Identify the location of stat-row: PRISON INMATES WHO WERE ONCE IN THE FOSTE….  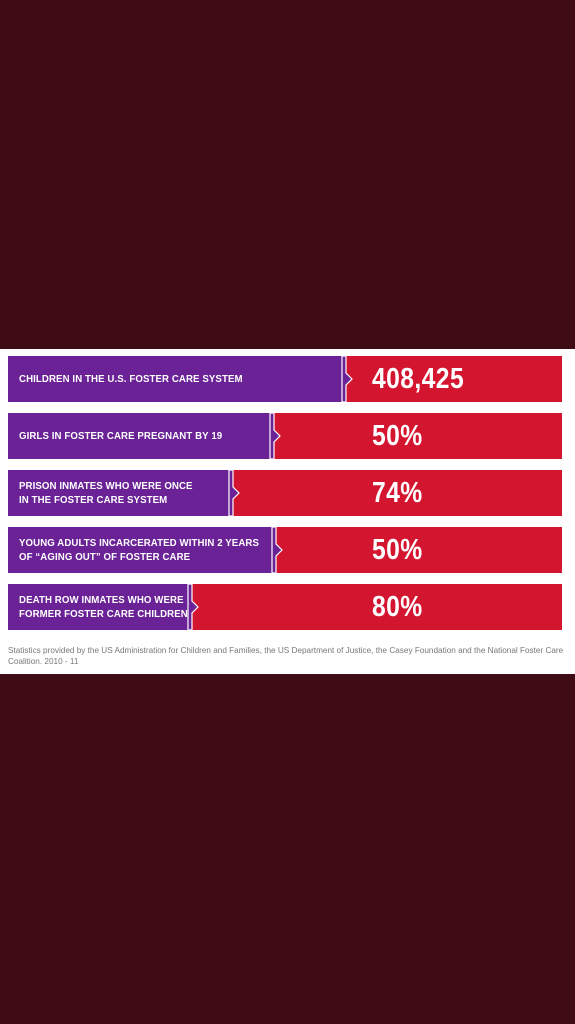
(285, 493).